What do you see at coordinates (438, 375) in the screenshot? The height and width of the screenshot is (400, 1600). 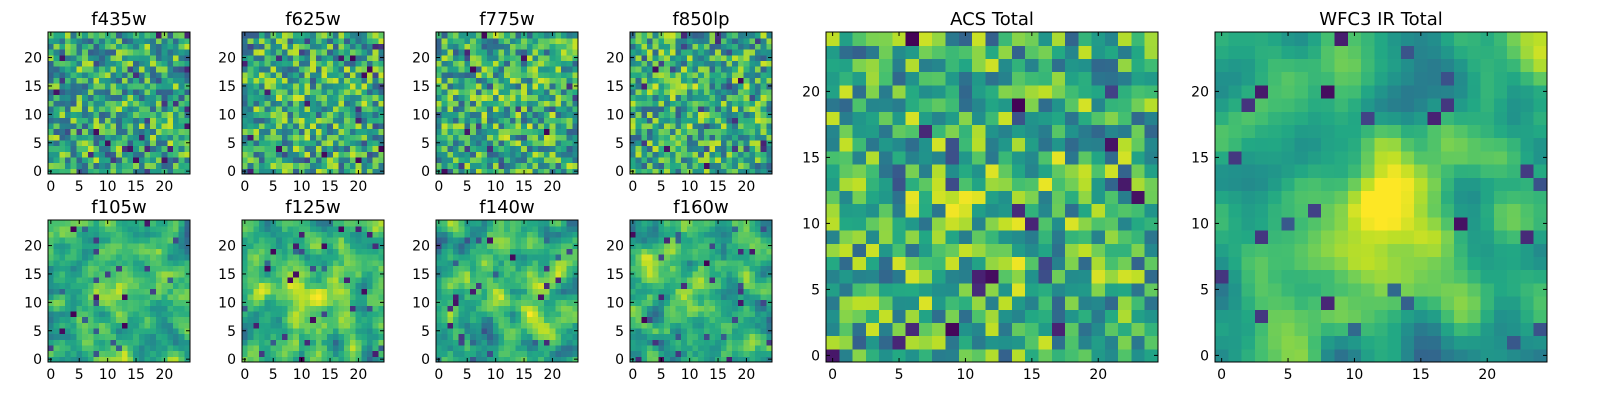 I see `x-tick-label: 0` at bounding box center [438, 375].